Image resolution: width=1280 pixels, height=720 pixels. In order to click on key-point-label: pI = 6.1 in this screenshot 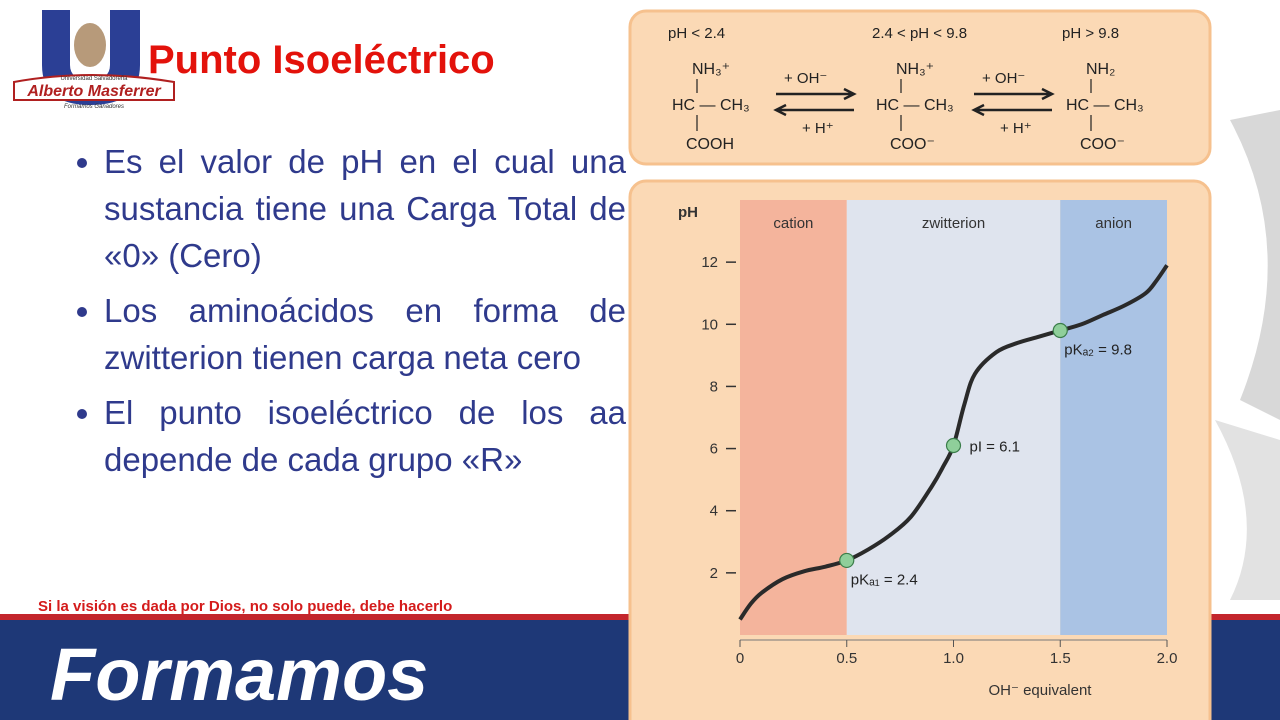, I will do `click(995, 446)`.